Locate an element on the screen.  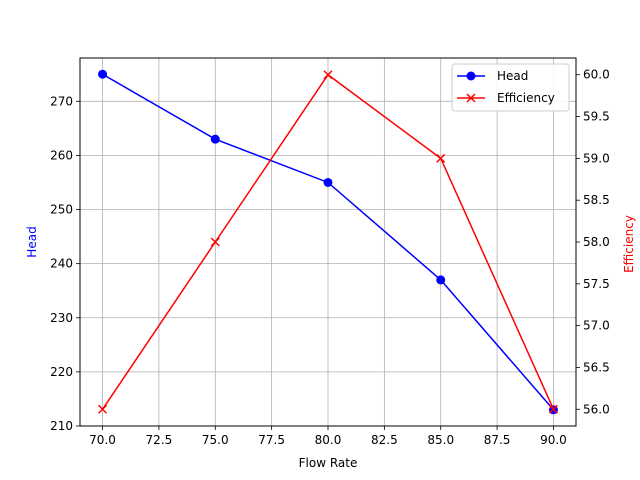
x-tick-label: 85.0 is located at coordinates (440, 440).